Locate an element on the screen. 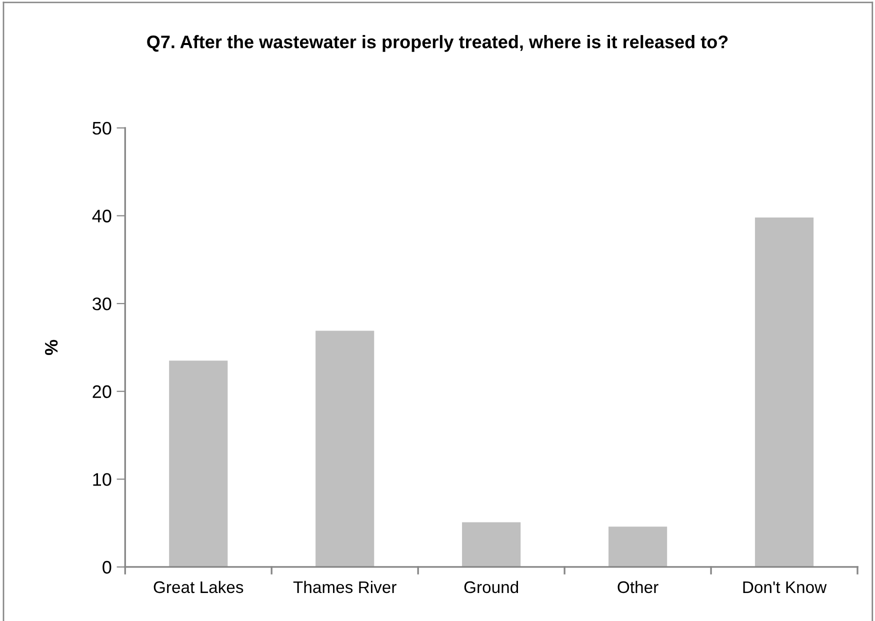  y-tick-label: 50 is located at coordinates (102, 128).